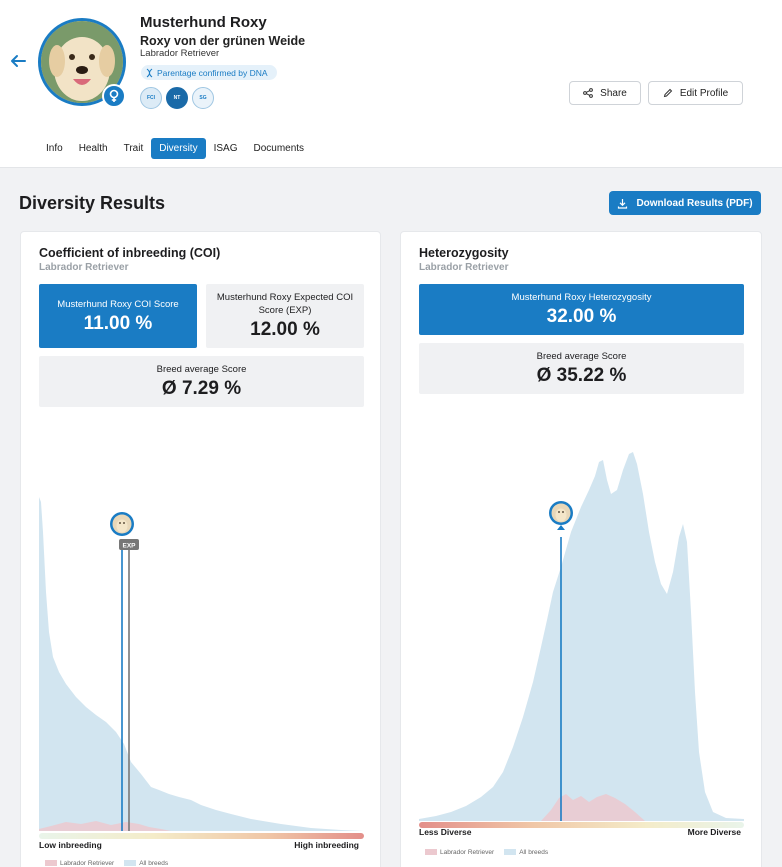 This screenshot has height=867, width=782. I want to click on share-button: Share, so click(605, 93).